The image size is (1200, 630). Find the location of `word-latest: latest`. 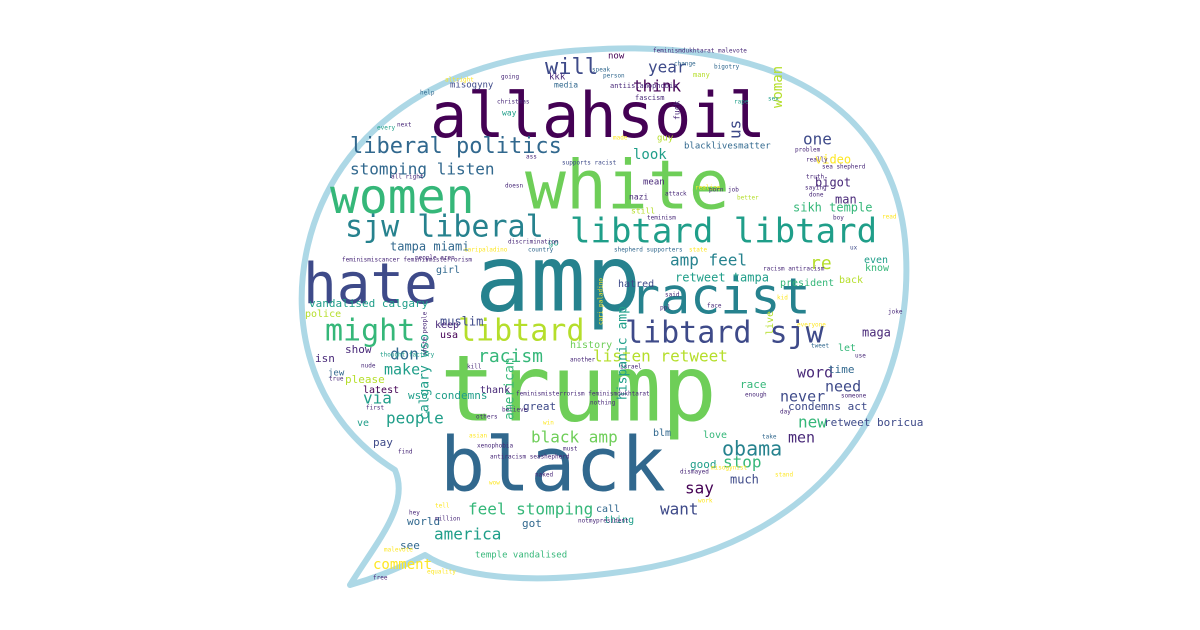

word-latest: latest is located at coordinates (381, 390).